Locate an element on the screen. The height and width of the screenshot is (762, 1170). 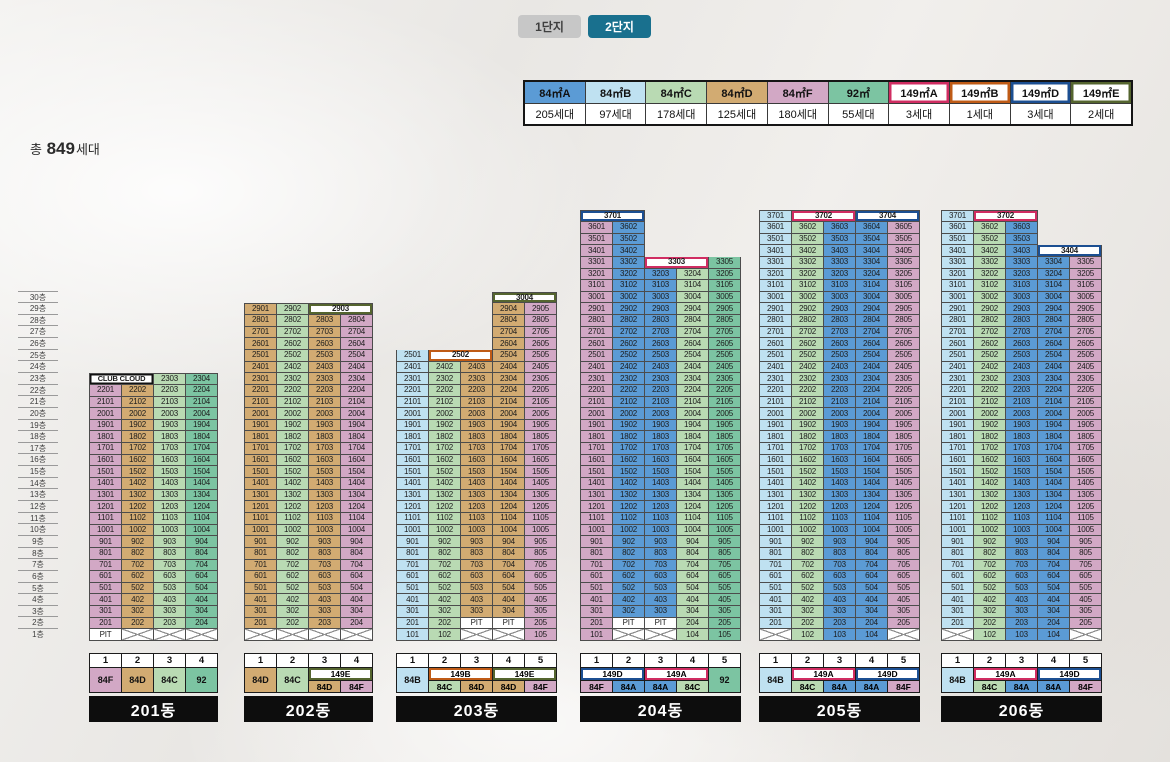
unit-cell: 1905 is located at coordinates (724, 425).